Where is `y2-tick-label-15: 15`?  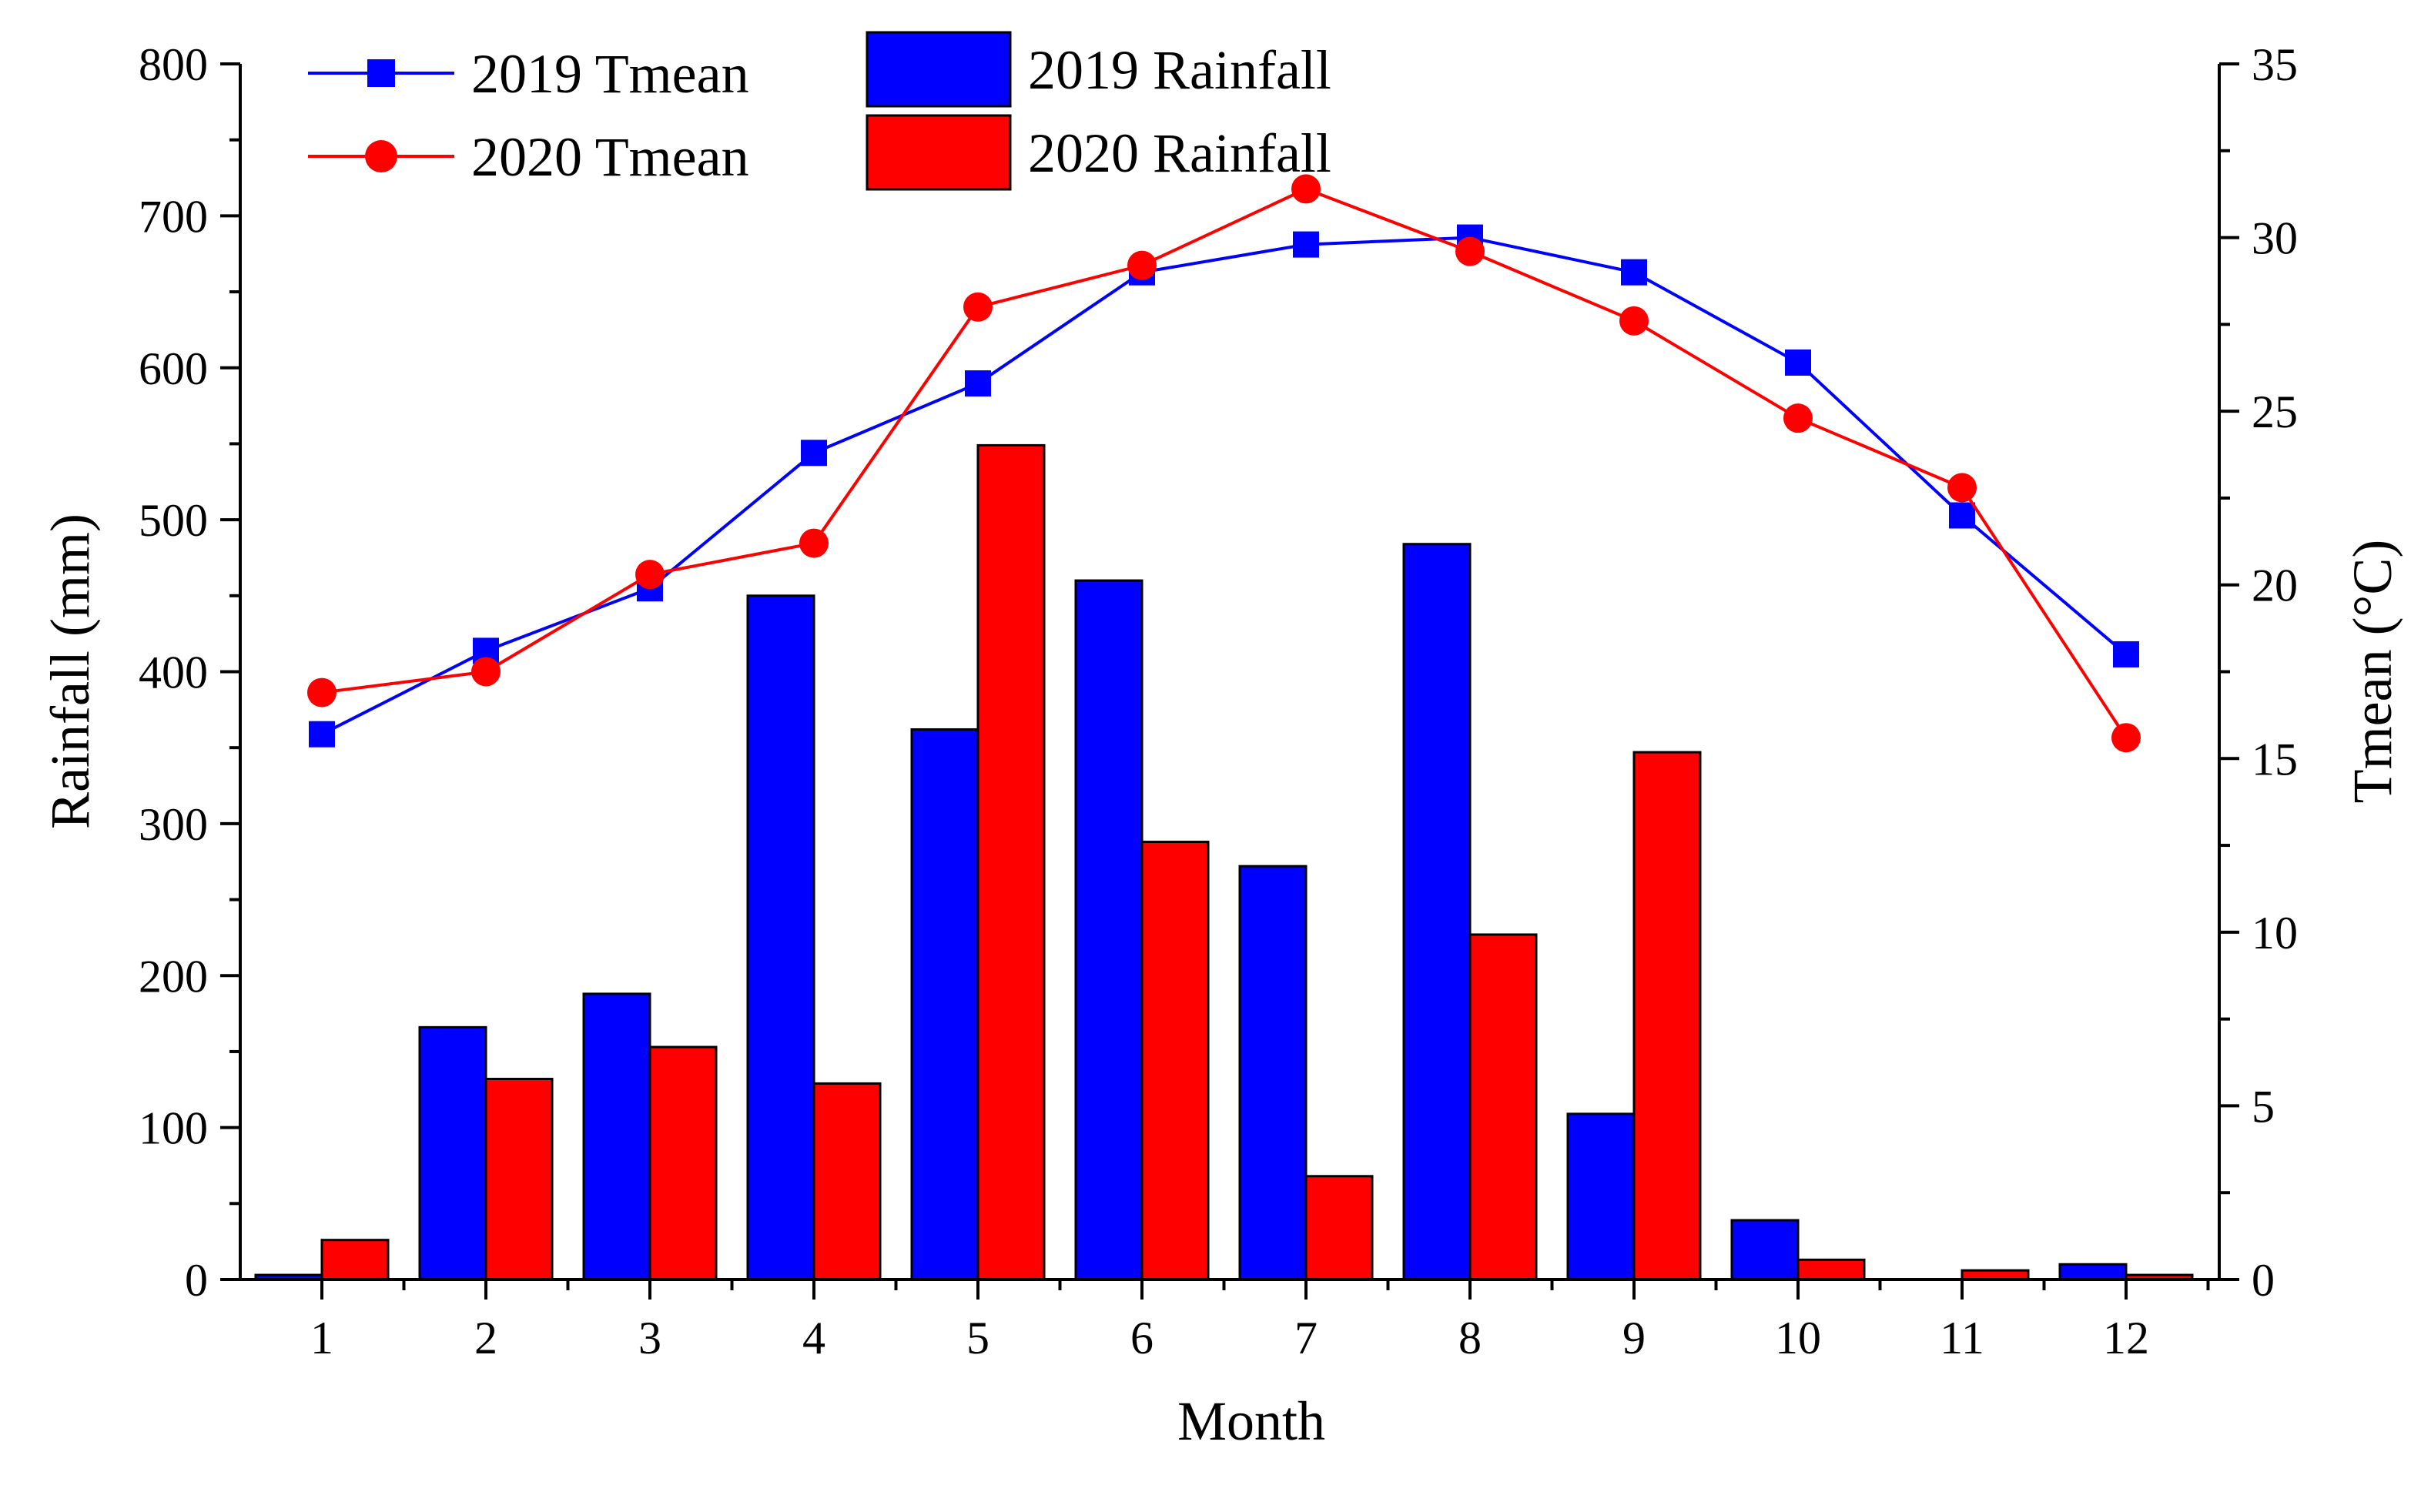 y2-tick-label-15: 15 is located at coordinates (2275, 759).